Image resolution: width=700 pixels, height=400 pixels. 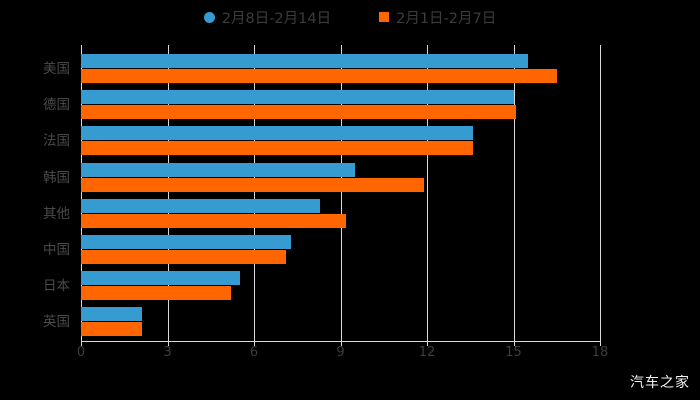 I want to click on category-label: 韩国, so click(x=56, y=177).